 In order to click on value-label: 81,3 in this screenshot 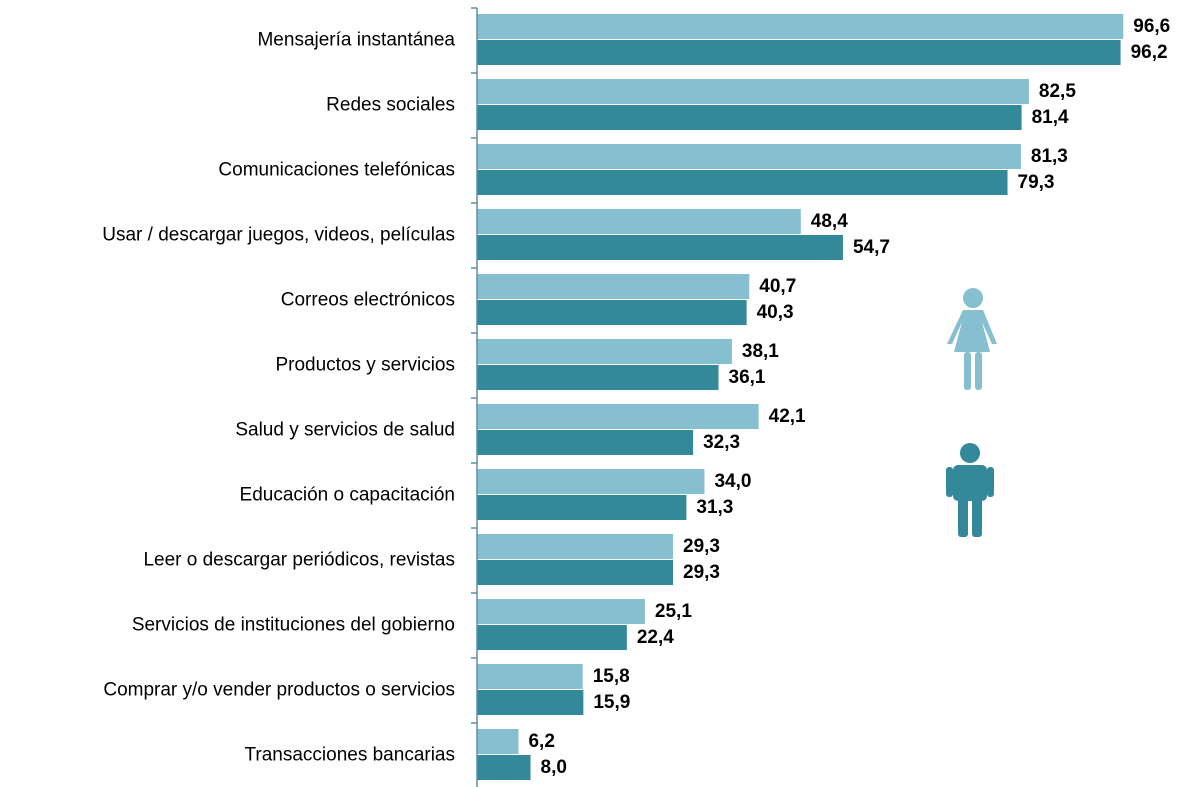, I will do `click(1049, 156)`.